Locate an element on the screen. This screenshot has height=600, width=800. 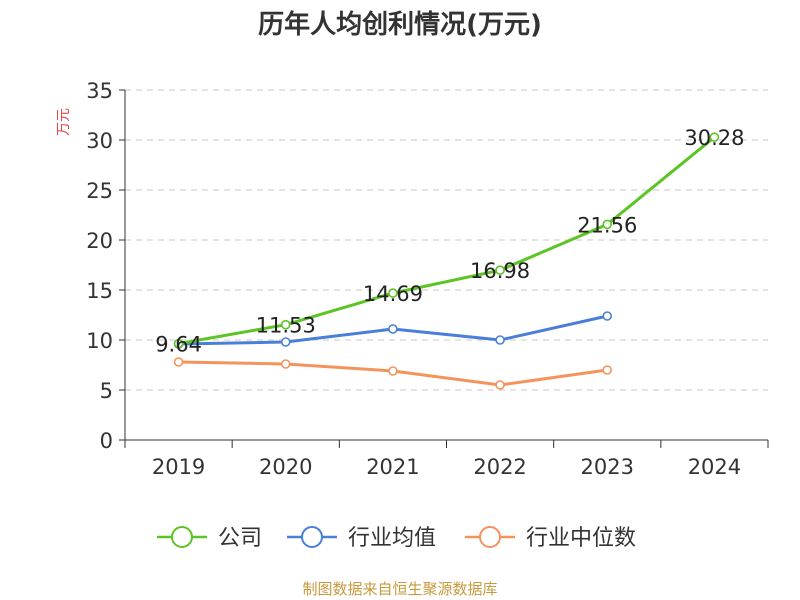
y-tick-label: 5 is located at coordinates (106, 391).